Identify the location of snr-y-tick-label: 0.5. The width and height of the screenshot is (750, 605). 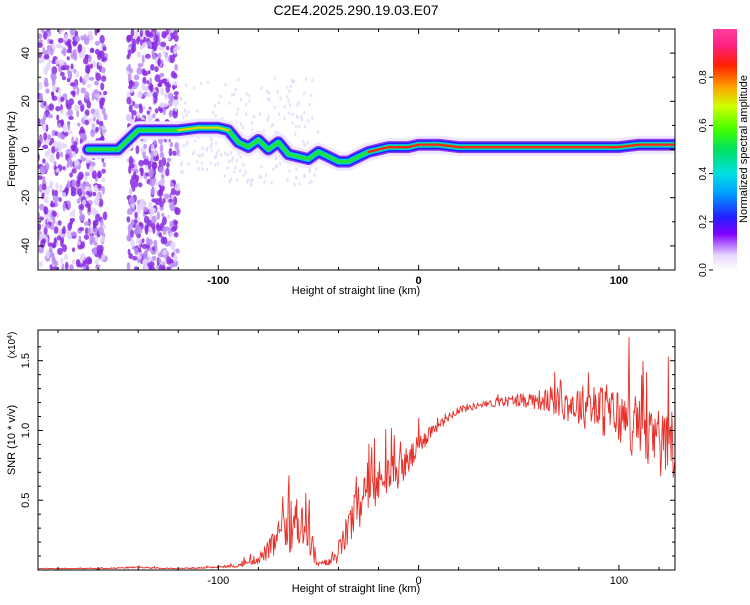
(26, 500).